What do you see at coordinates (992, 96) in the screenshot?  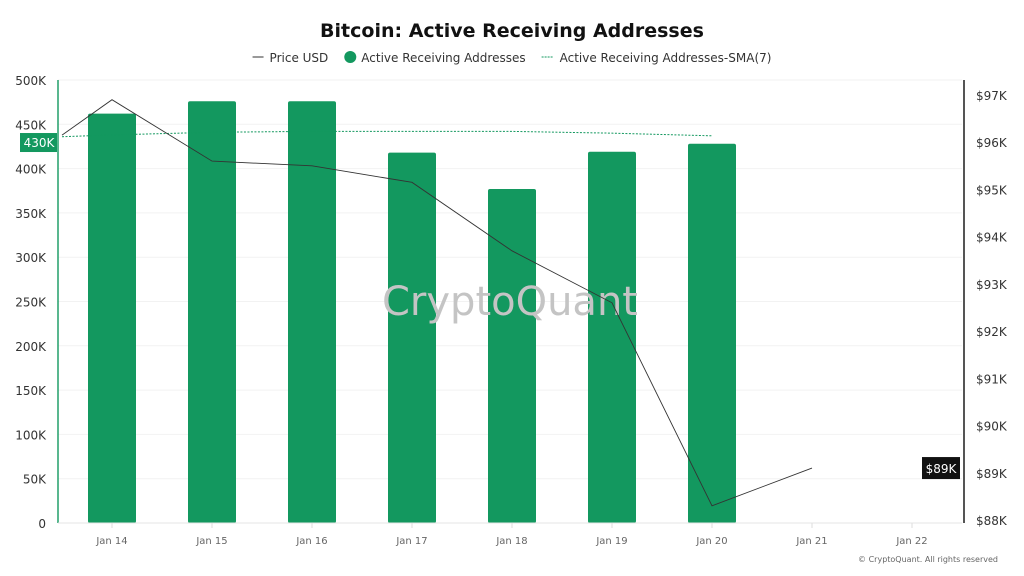 I see `y-right-tick: $97K` at bounding box center [992, 96].